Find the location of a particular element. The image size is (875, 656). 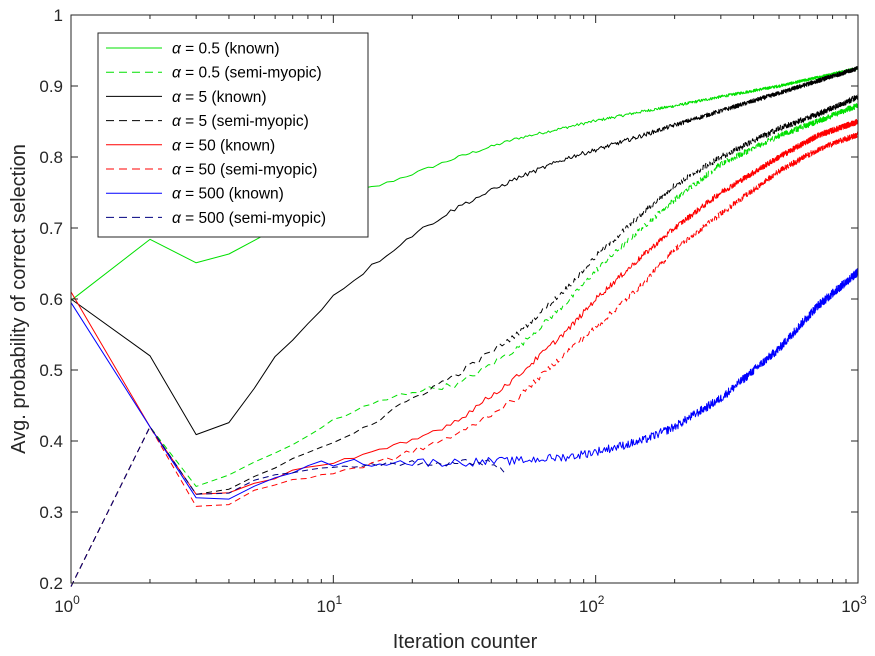

legend-label: α = 0.5 (semi-myopic) is located at coordinates (247, 73).